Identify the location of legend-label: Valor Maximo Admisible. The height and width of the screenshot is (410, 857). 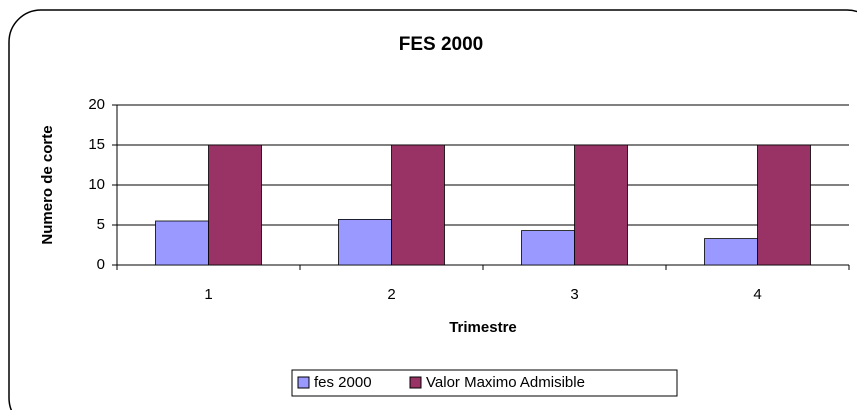
(505, 382).